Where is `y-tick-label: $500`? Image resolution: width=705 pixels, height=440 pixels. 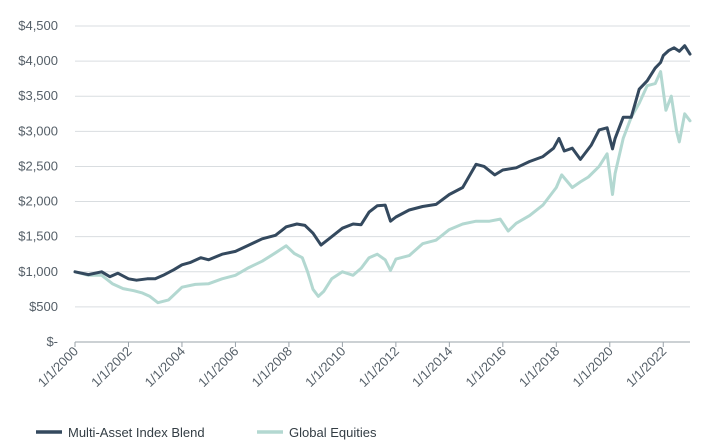
y-tick-label: $500 is located at coordinates (43, 306).